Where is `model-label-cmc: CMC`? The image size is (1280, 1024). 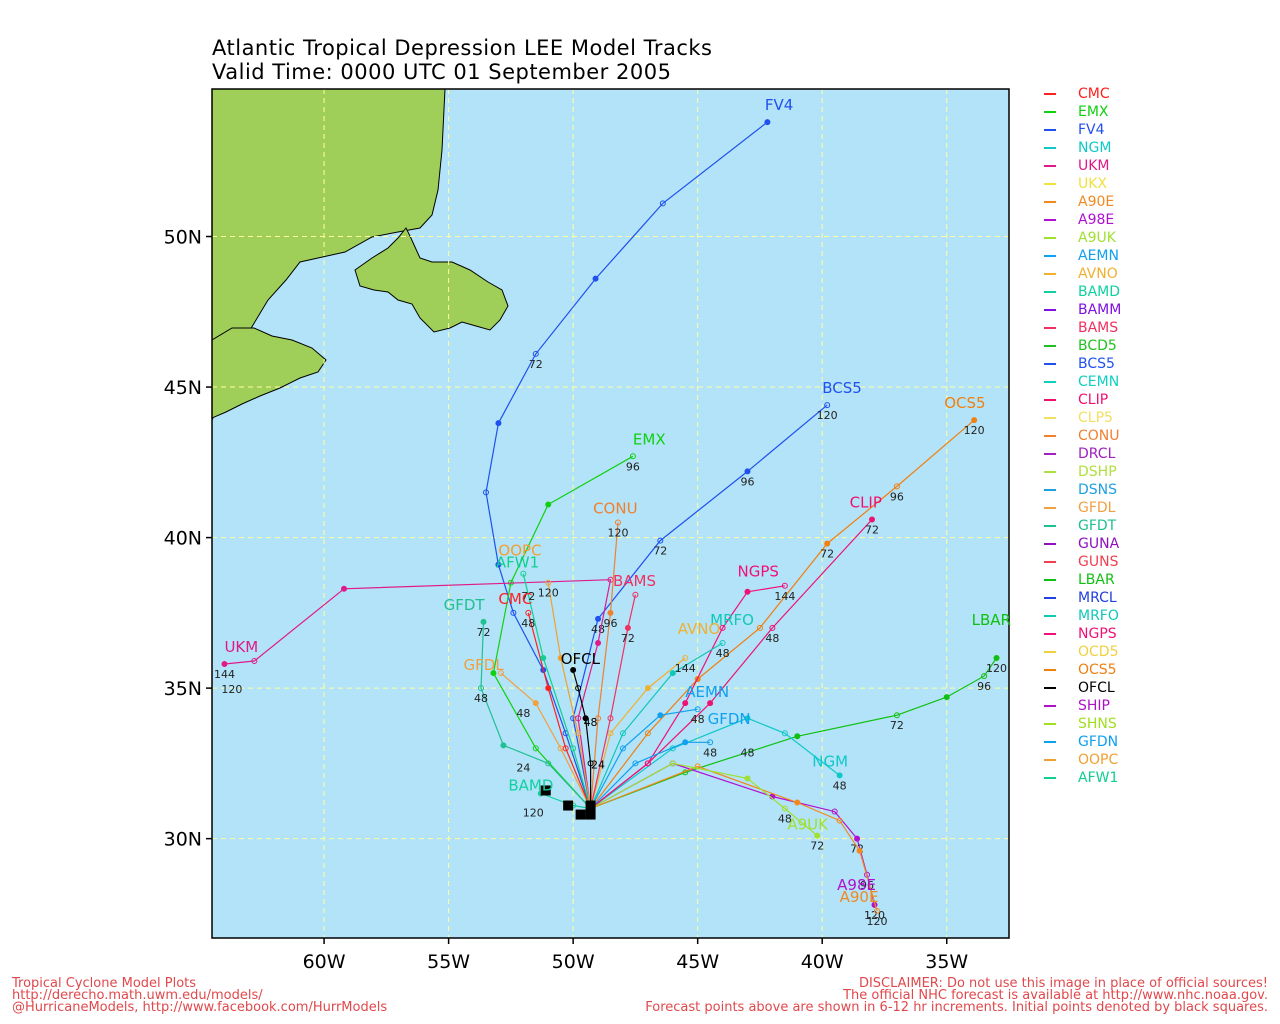
model-label-cmc: CMC is located at coordinates (515, 599).